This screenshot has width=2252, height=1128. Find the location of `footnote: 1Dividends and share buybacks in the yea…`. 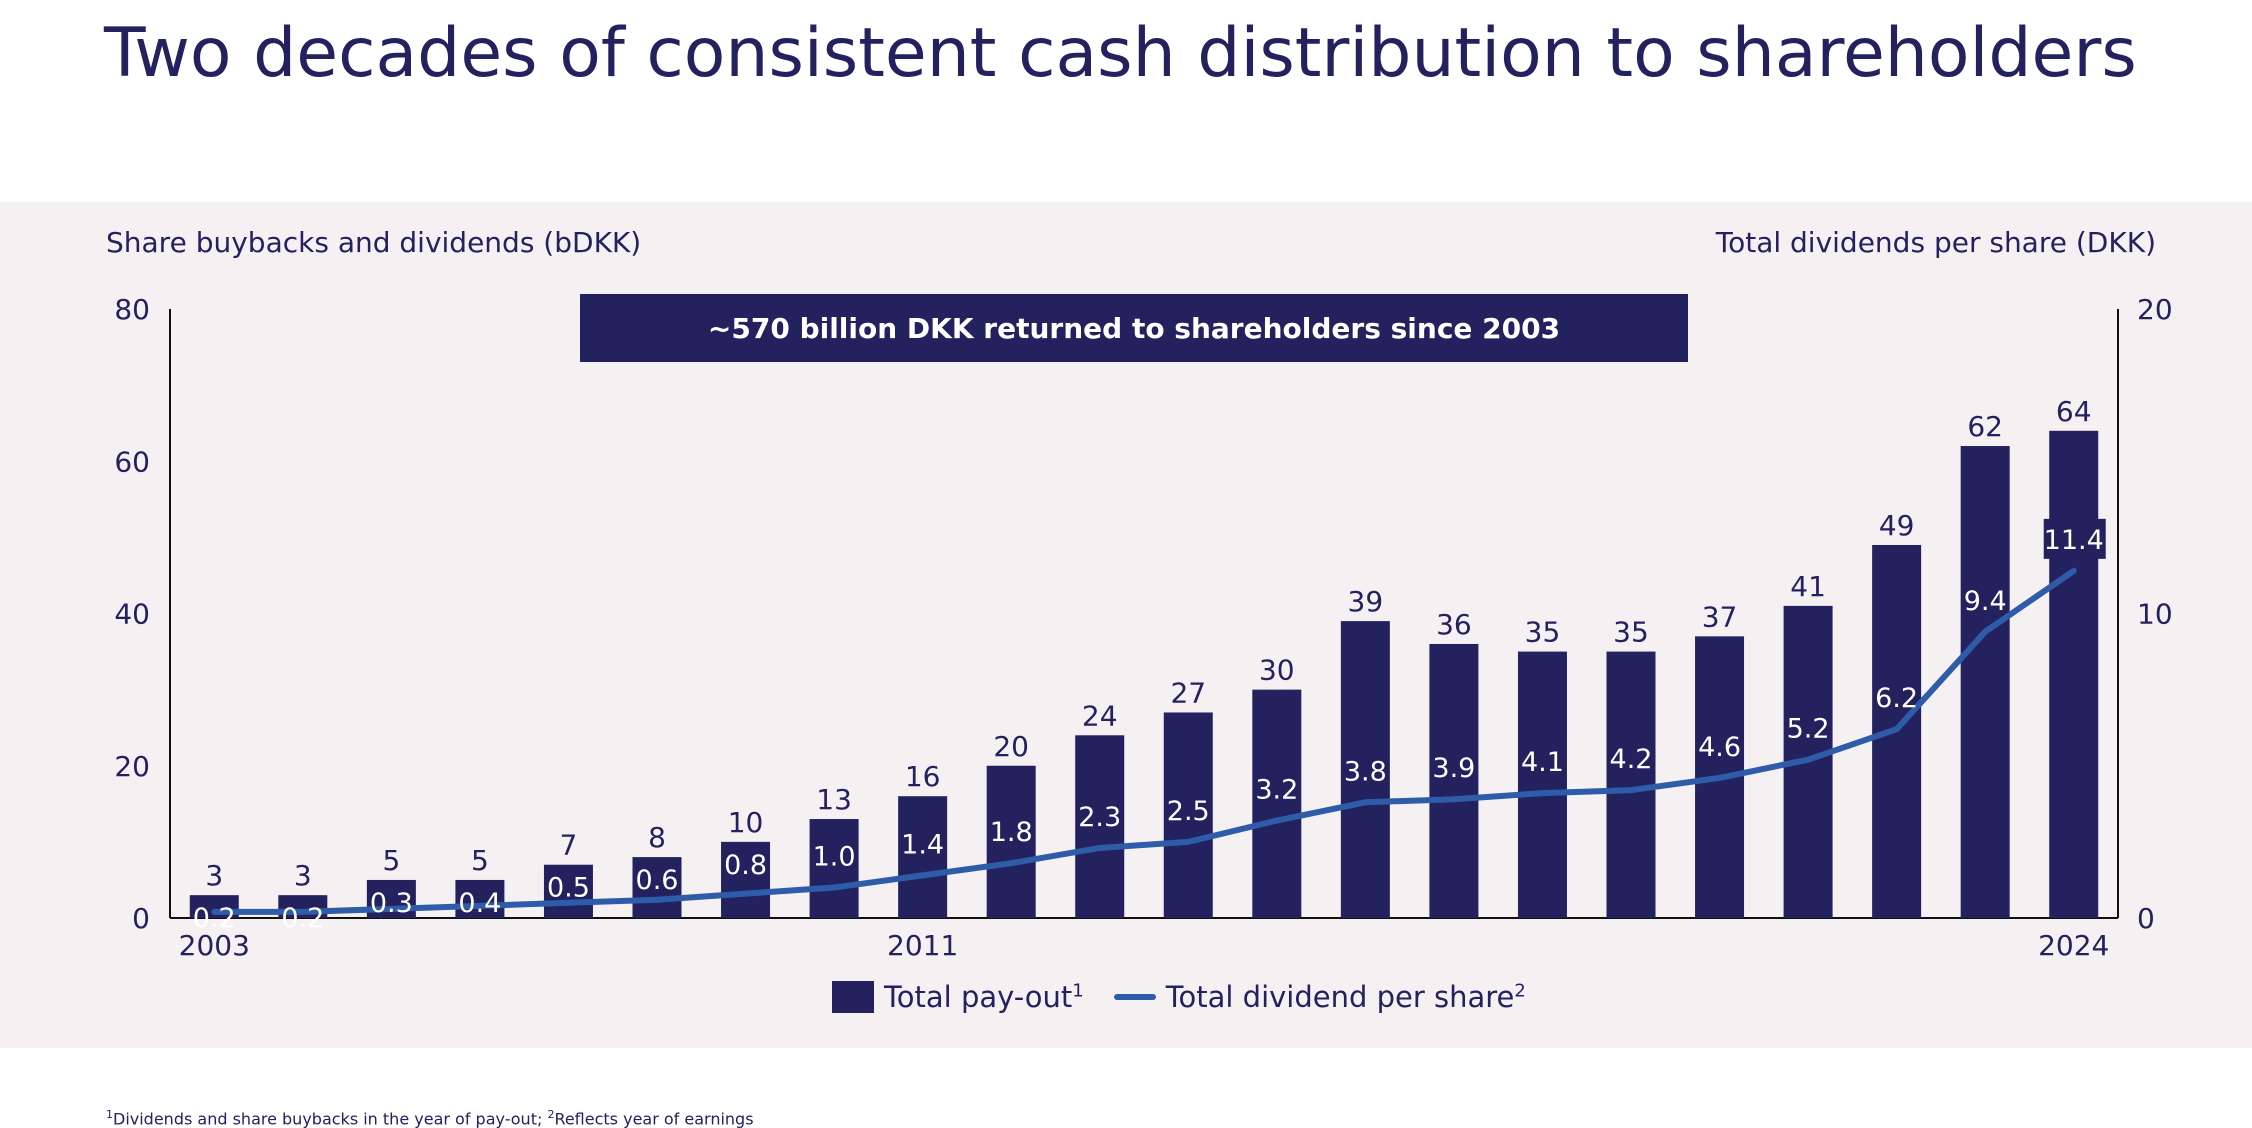

footnote: 1Dividends and share buybacks in the yea… is located at coordinates (430, 1118).